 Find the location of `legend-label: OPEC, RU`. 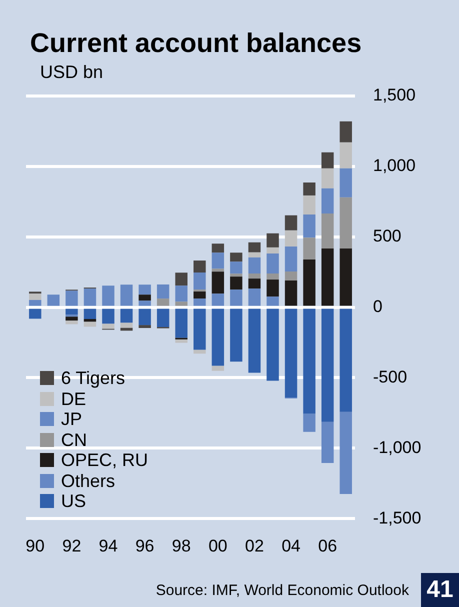

legend-label: OPEC, RU is located at coordinates (104, 460).